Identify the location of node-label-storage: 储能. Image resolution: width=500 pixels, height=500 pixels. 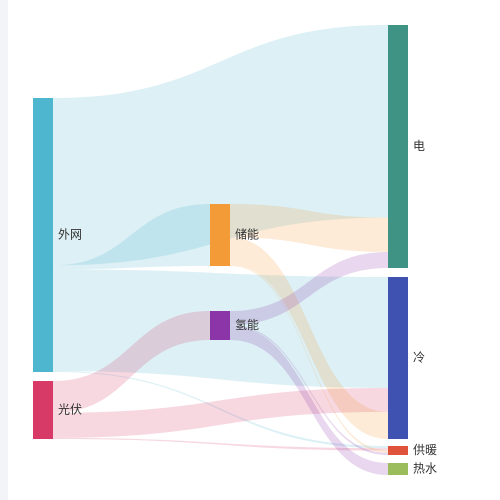
(247, 234).